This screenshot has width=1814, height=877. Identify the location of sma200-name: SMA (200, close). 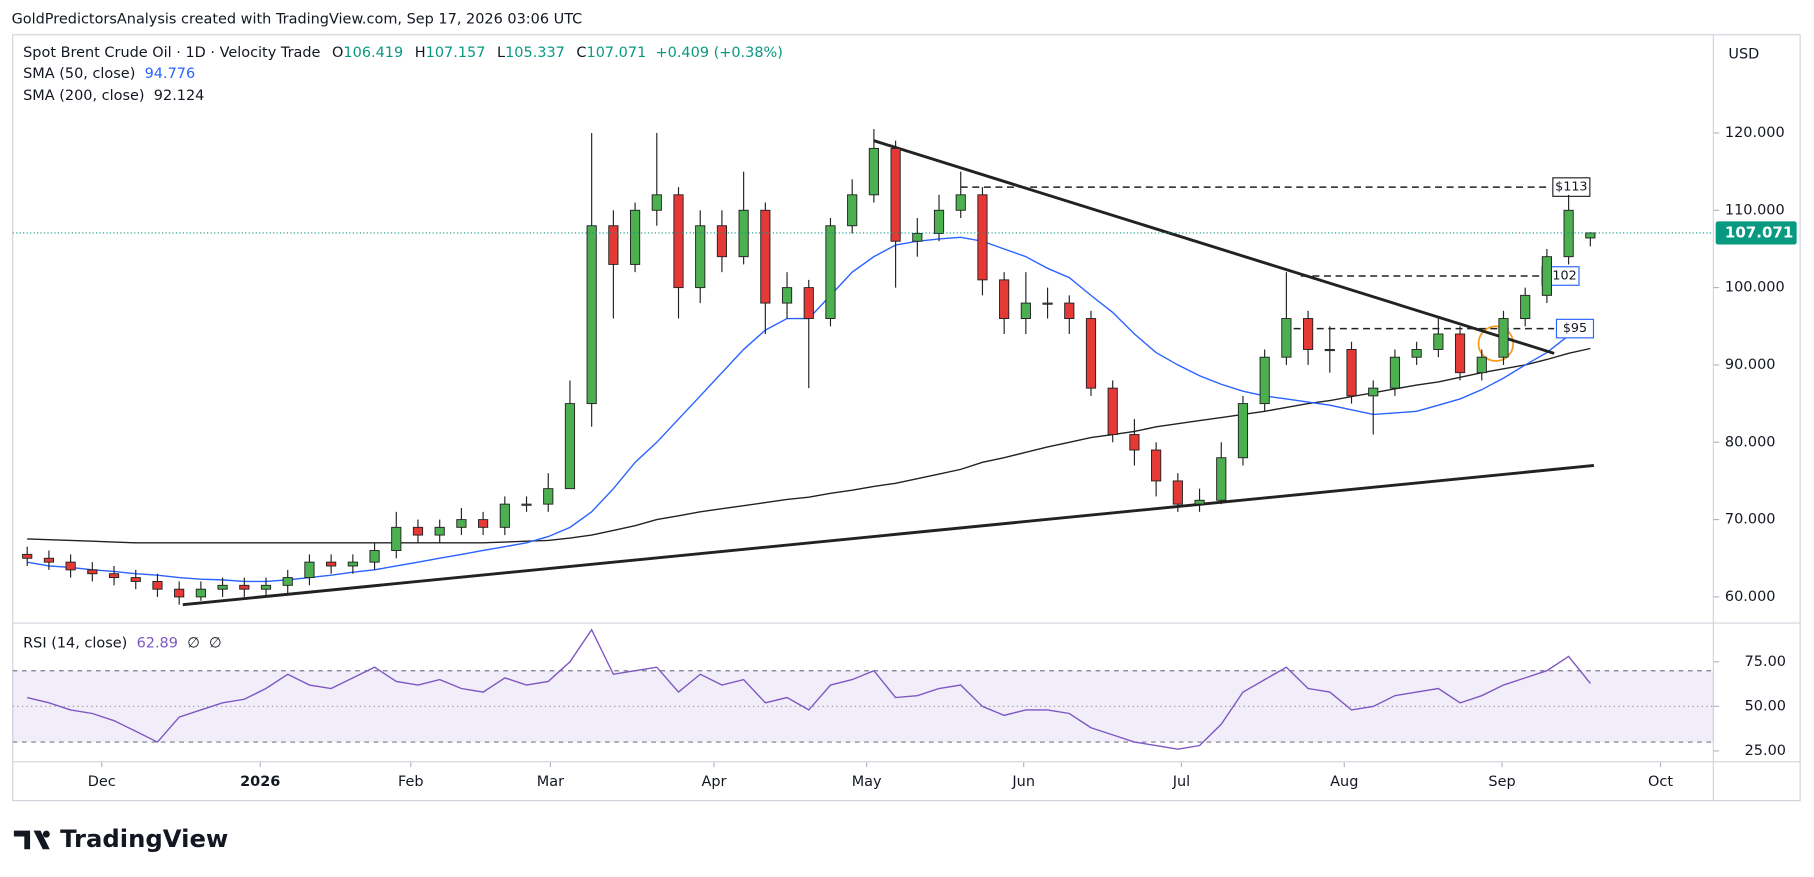
(83, 96).